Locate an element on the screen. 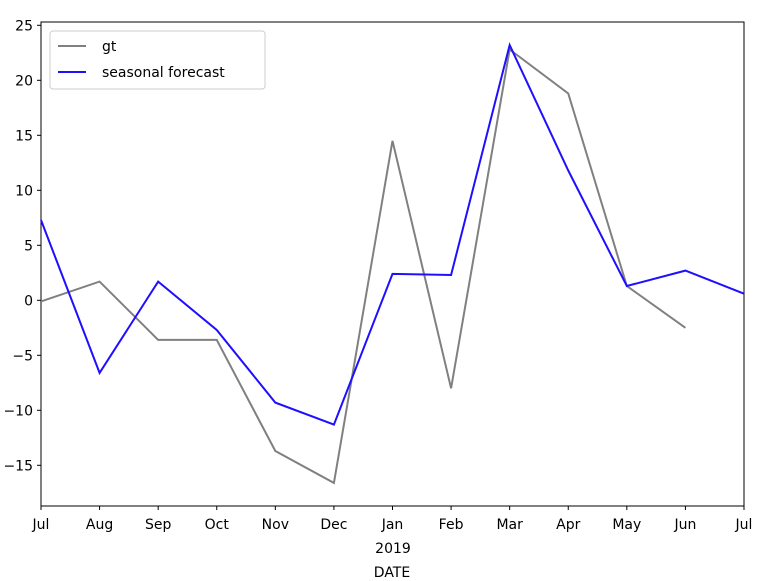 This screenshot has height=581, width=767. y-tick-label: 20 is located at coordinates (24, 81).